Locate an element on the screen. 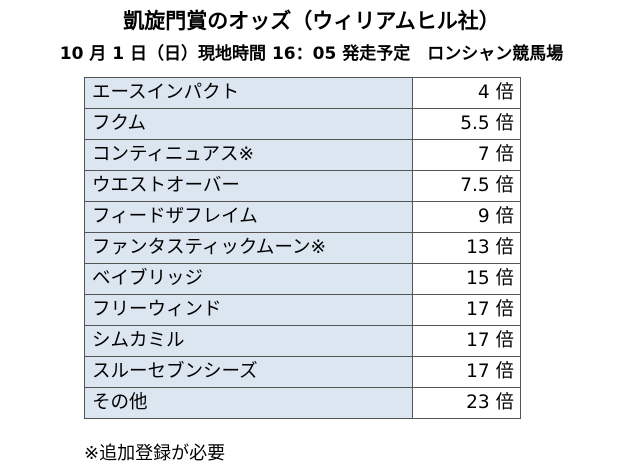  table-row: シムカミル 17 倍 is located at coordinates (302, 341).